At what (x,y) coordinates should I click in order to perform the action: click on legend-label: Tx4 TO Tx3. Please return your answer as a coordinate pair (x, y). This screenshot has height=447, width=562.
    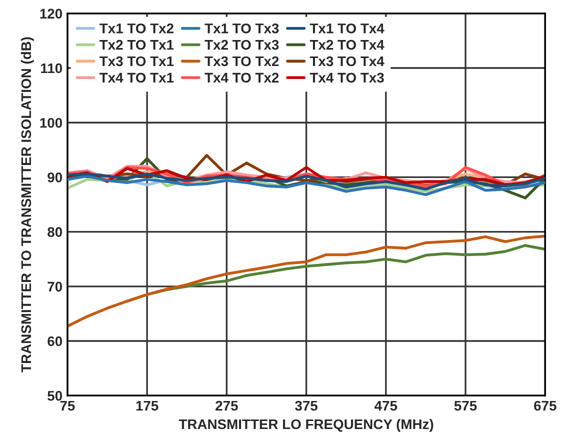
    Looking at the image, I should click on (347, 77).